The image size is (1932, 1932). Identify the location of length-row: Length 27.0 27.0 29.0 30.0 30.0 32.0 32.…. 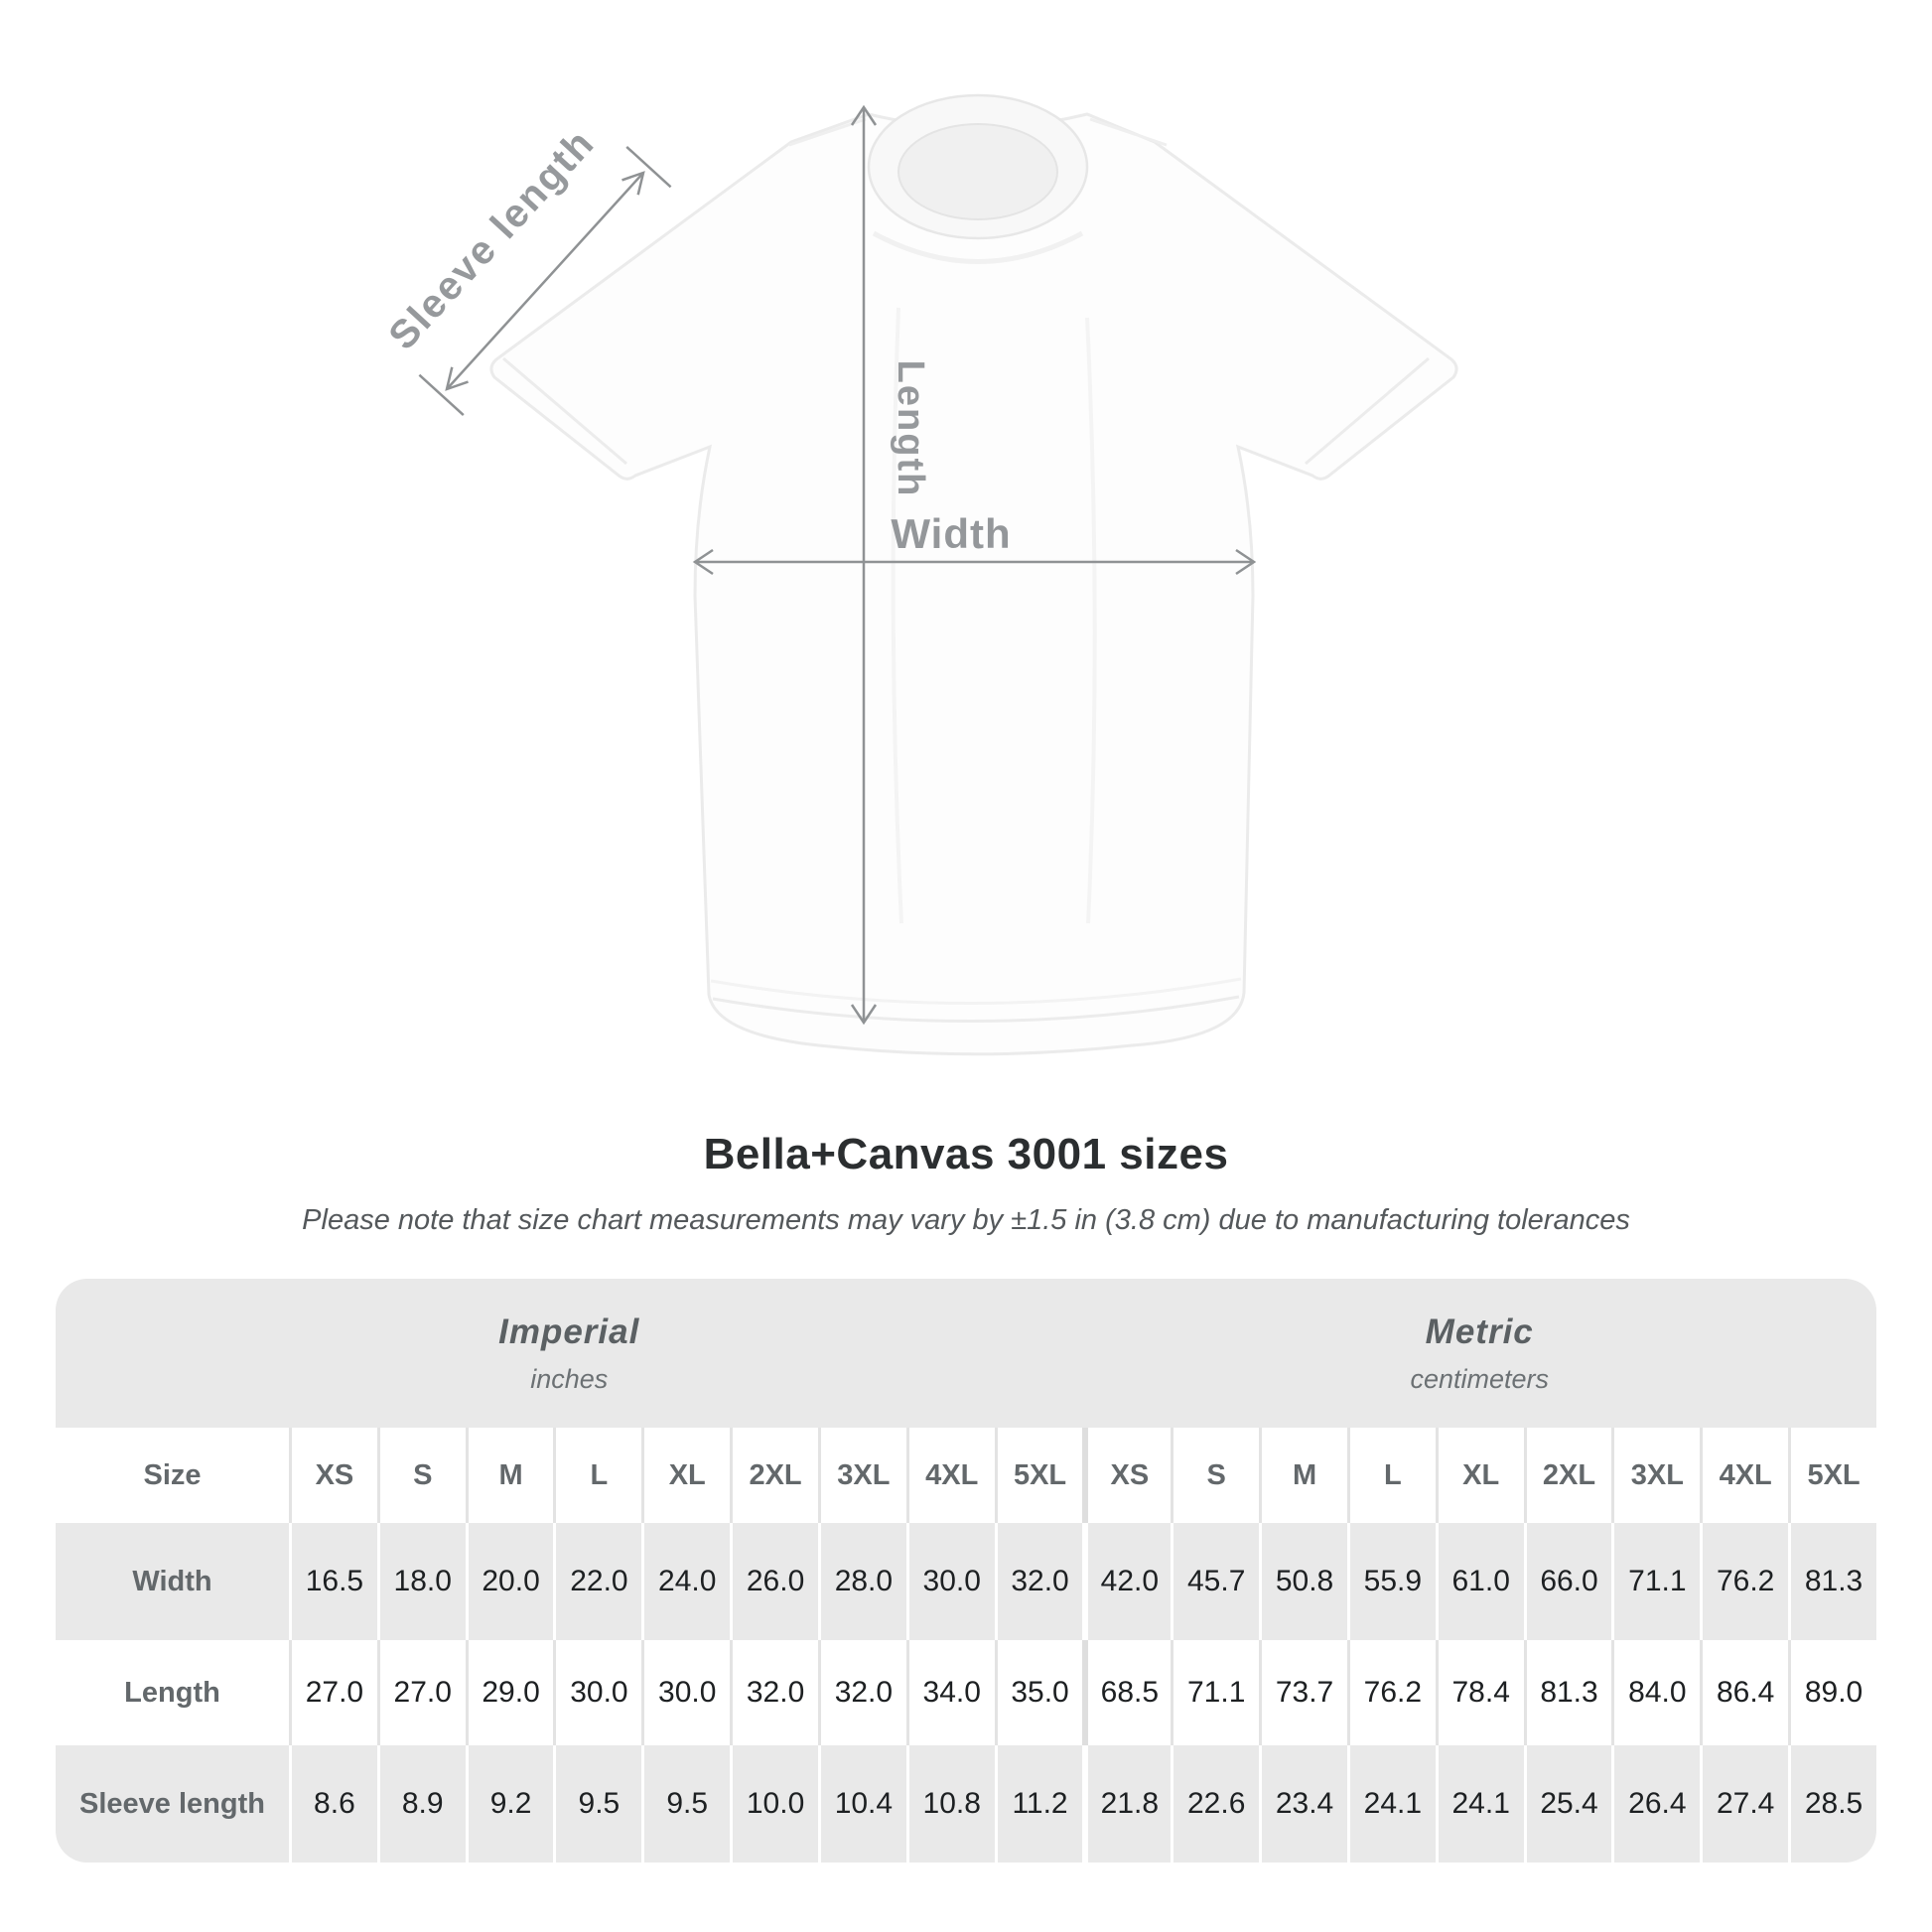
(966, 1693).